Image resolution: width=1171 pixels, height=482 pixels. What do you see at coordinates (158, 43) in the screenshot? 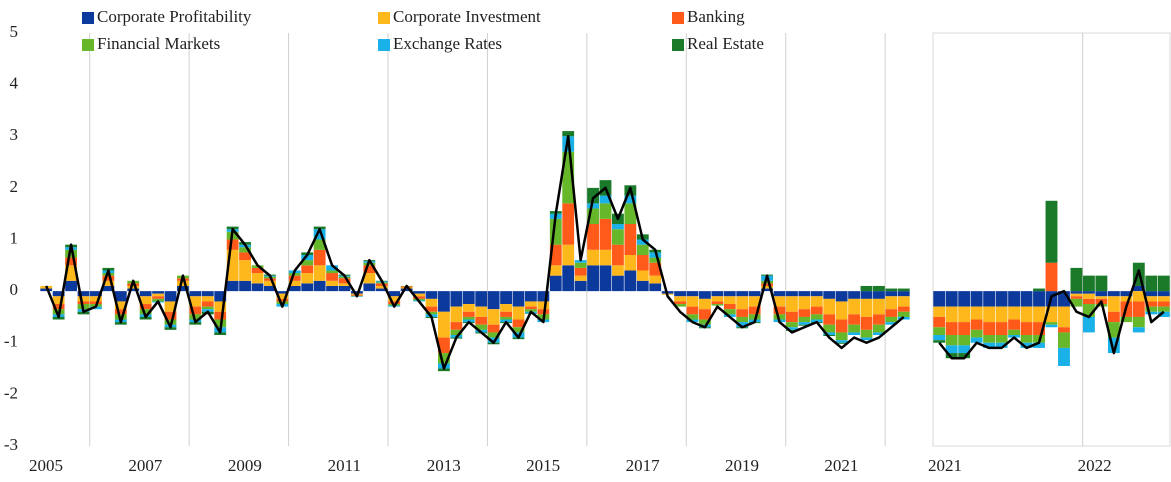
I see `legend-label: Financial Markets` at bounding box center [158, 43].